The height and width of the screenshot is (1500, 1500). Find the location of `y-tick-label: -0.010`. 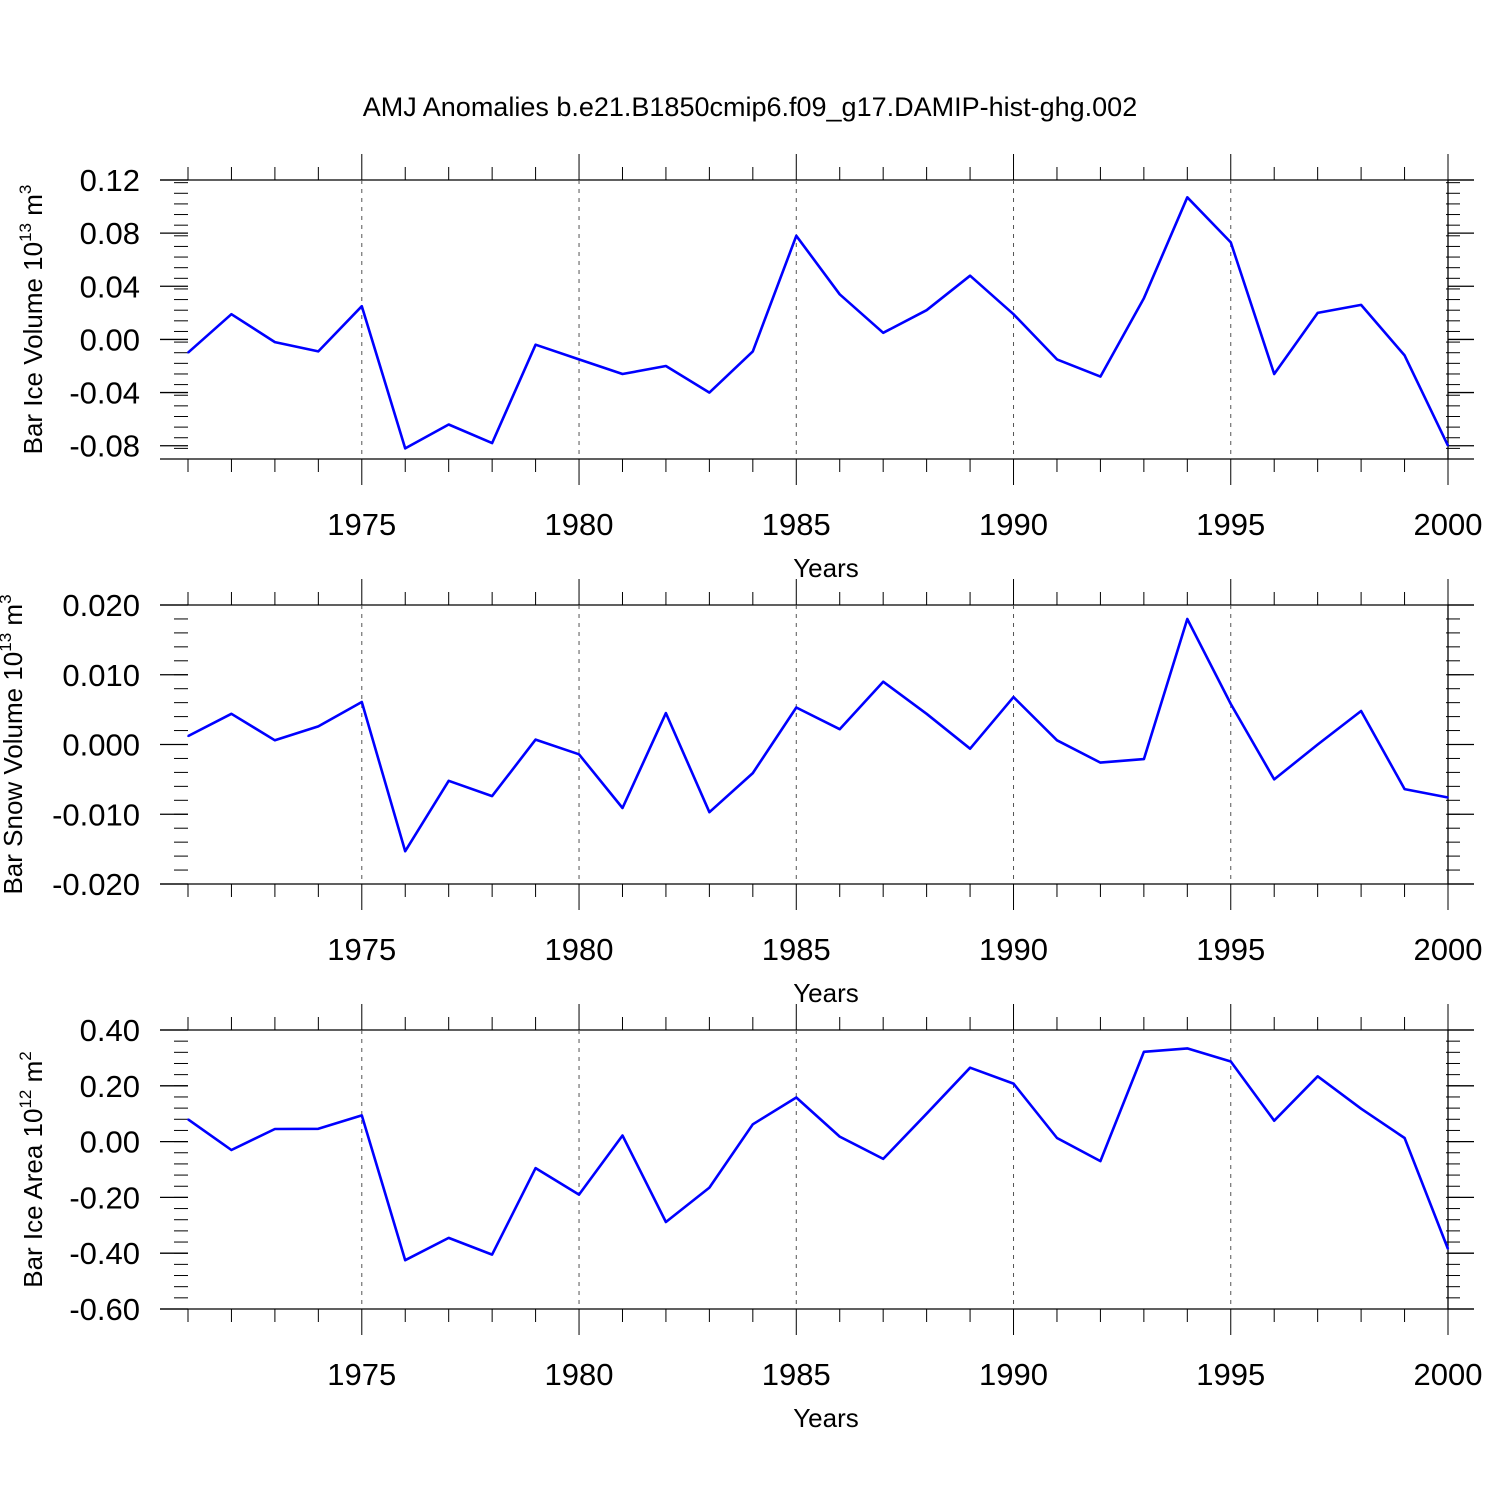

y-tick-label: -0.010 is located at coordinates (96, 814).